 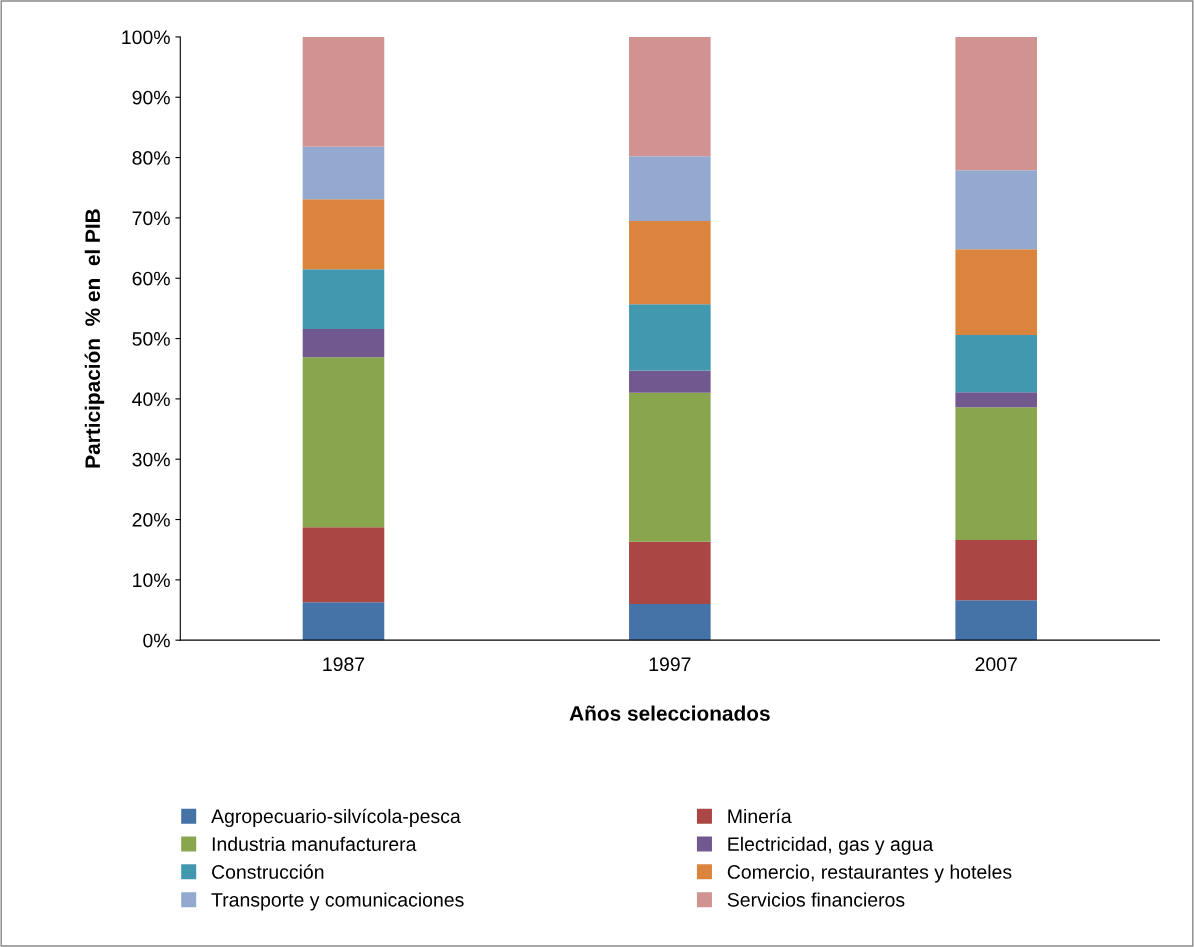 I want to click on x-tick-label: 1997, so click(x=670, y=664).